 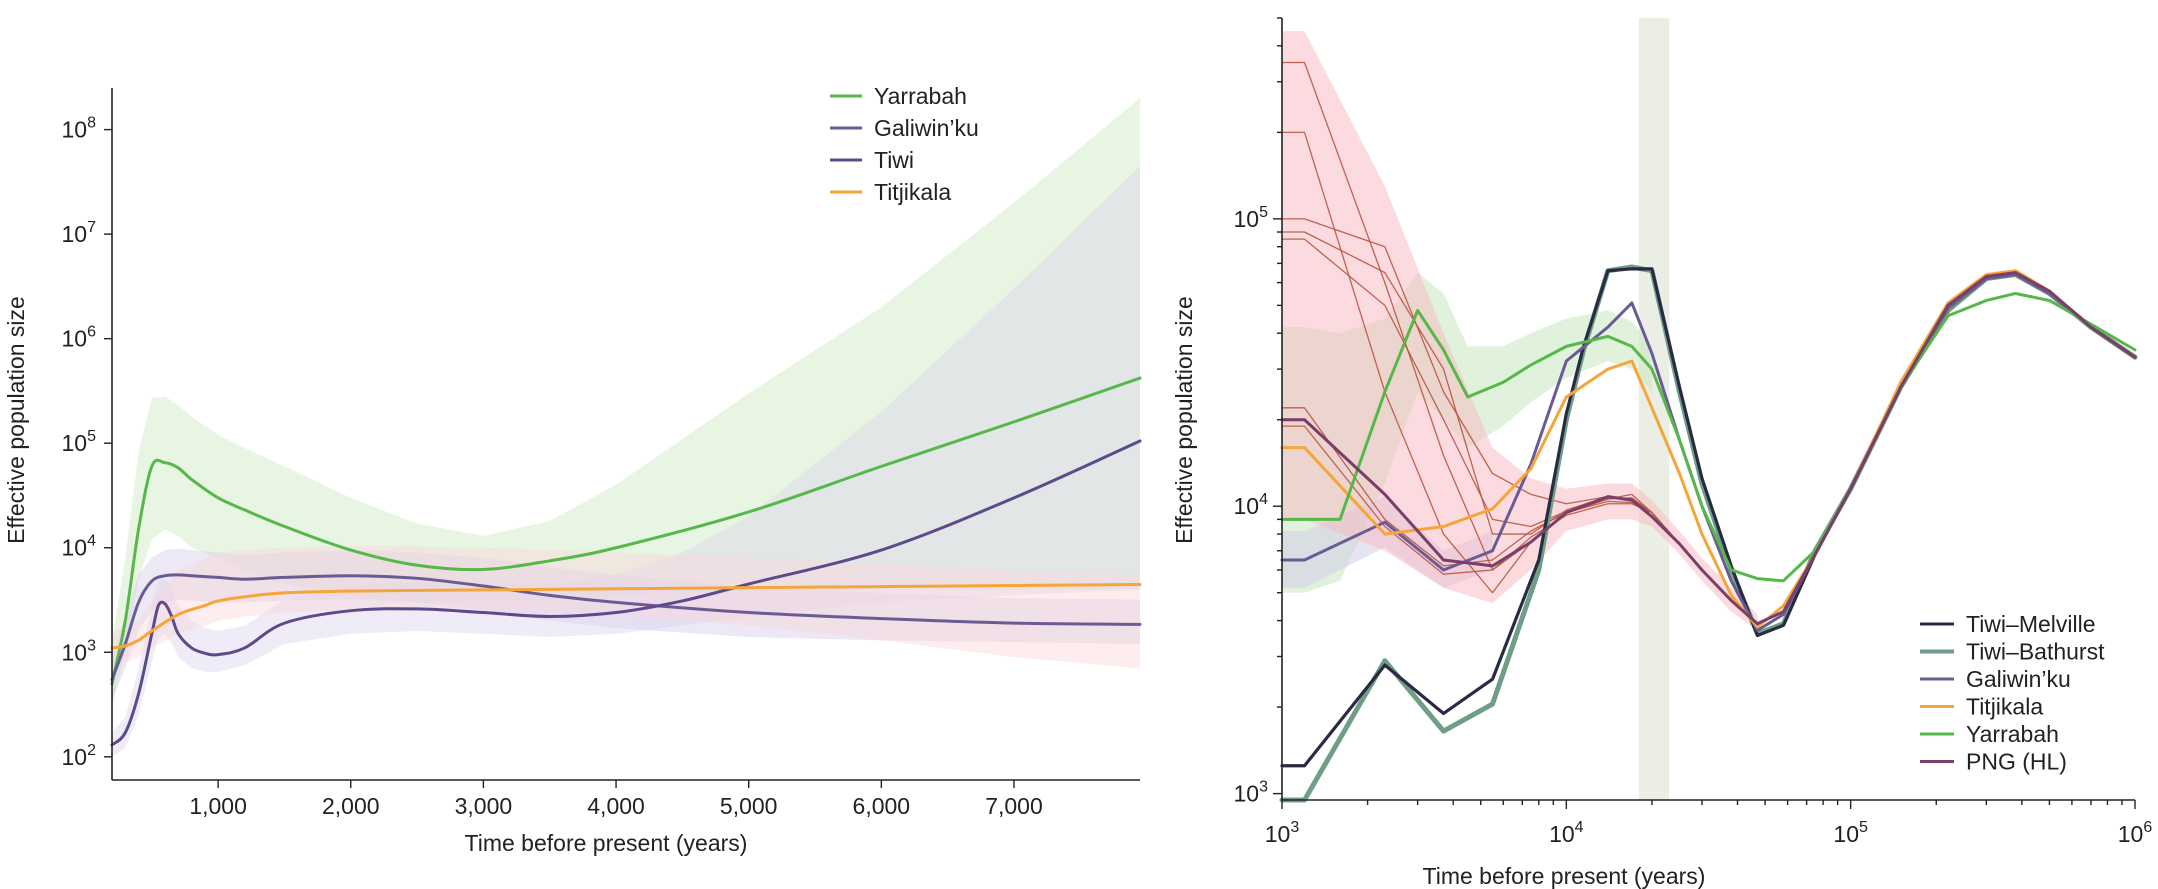 What do you see at coordinates (79, 233) in the screenshot?
I see `left-y-tick-label: 10⁷` at bounding box center [79, 233].